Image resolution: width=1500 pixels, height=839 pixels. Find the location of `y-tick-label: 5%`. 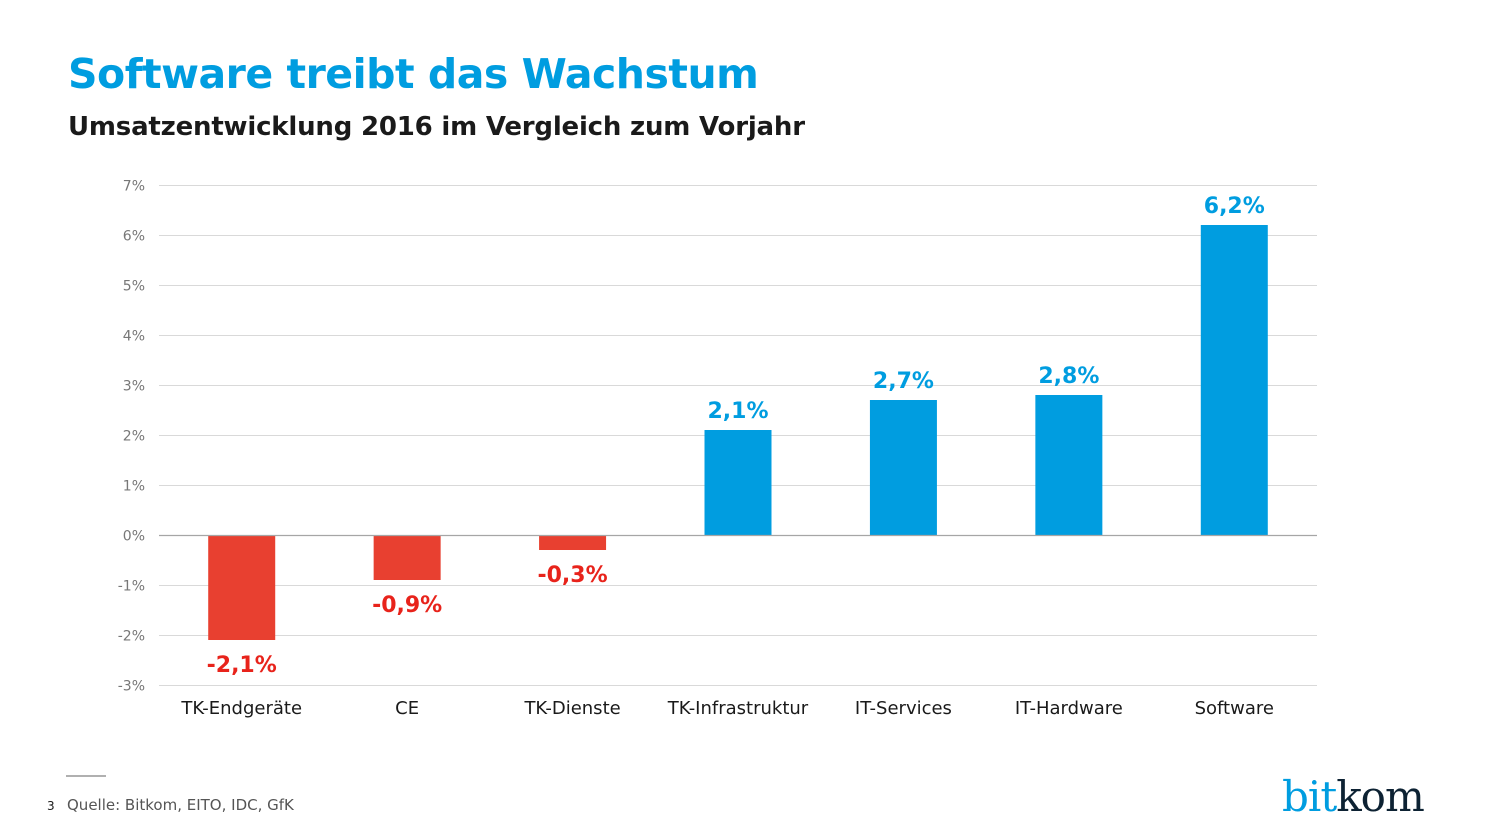

y-tick-label: 5% is located at coordinates (134, 287).